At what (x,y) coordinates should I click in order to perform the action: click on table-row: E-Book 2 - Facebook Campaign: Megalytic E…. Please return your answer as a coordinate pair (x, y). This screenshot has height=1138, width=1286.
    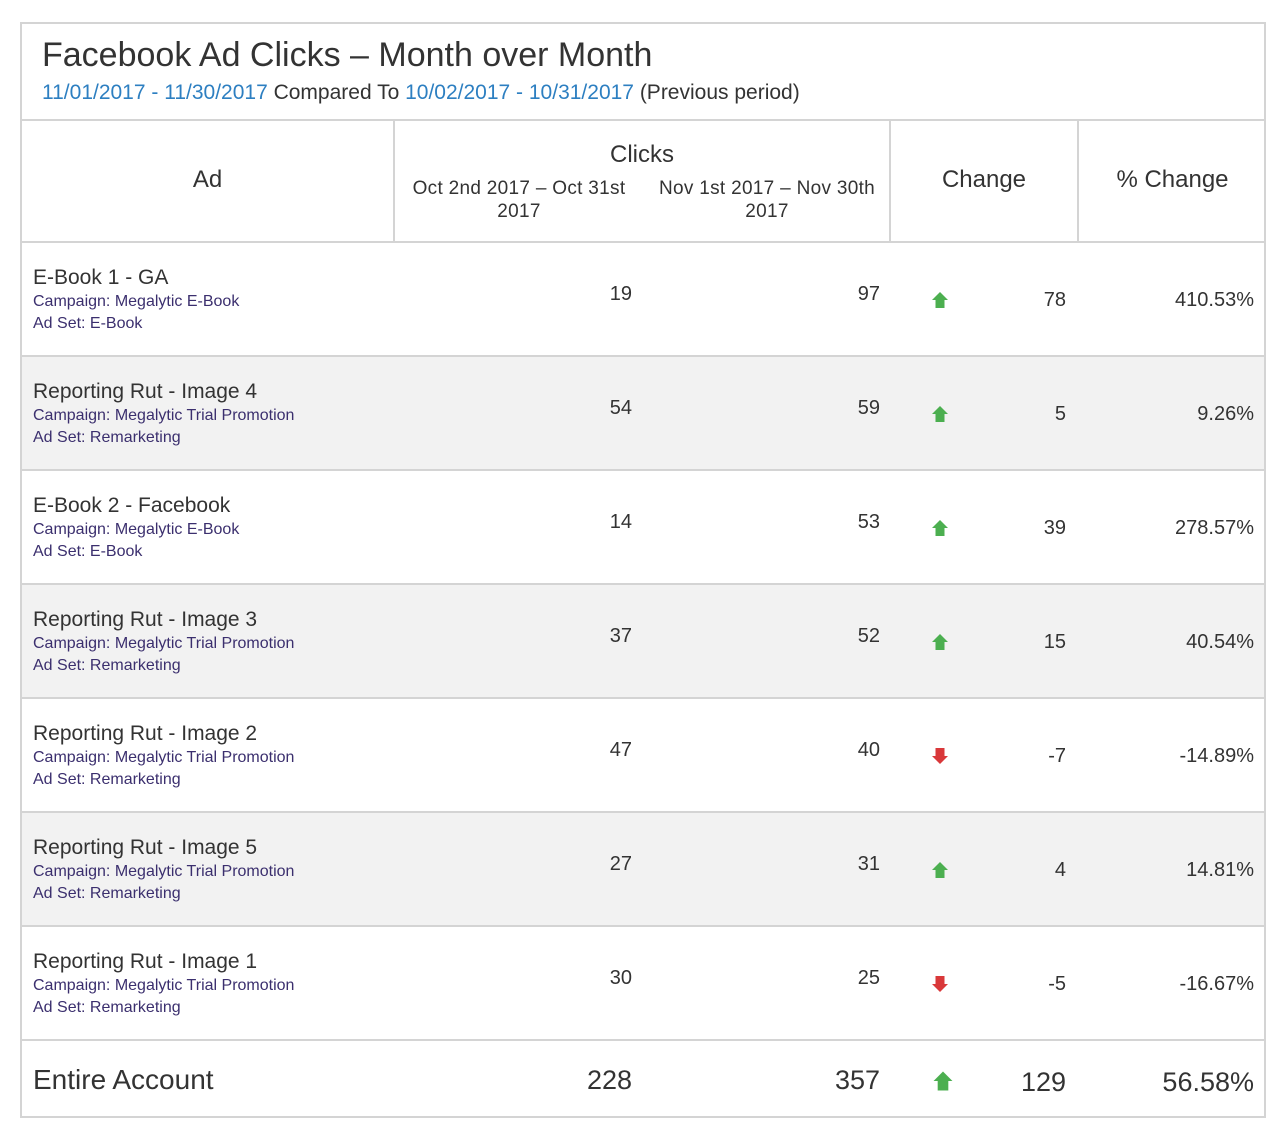
    Looking at the image, I should click on (643, 528).